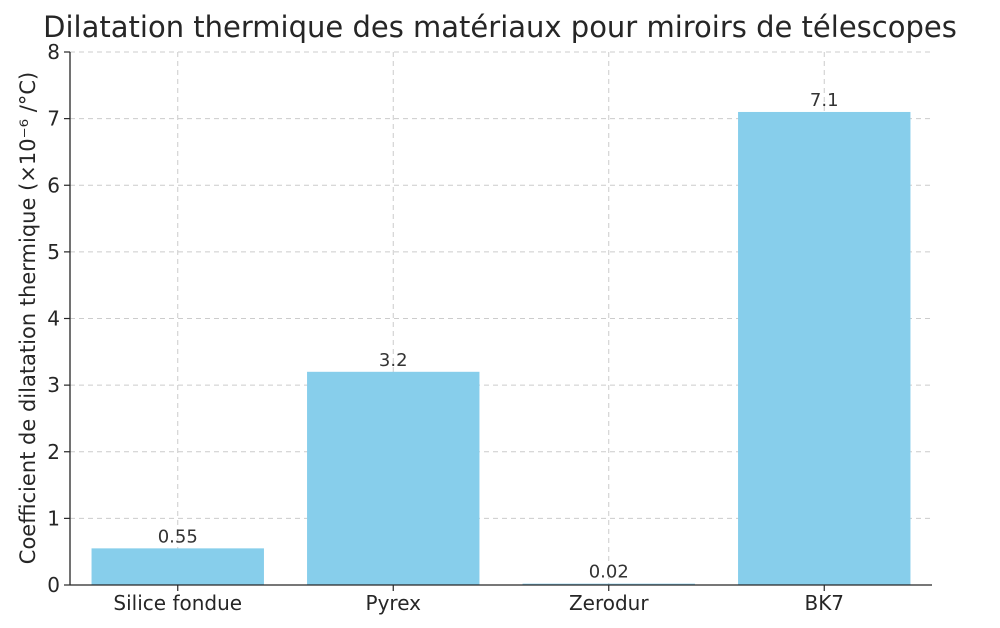  Describe the element at coordinates (53, 185) in the screenshot. I see `y-tick-label: 6` at that location.